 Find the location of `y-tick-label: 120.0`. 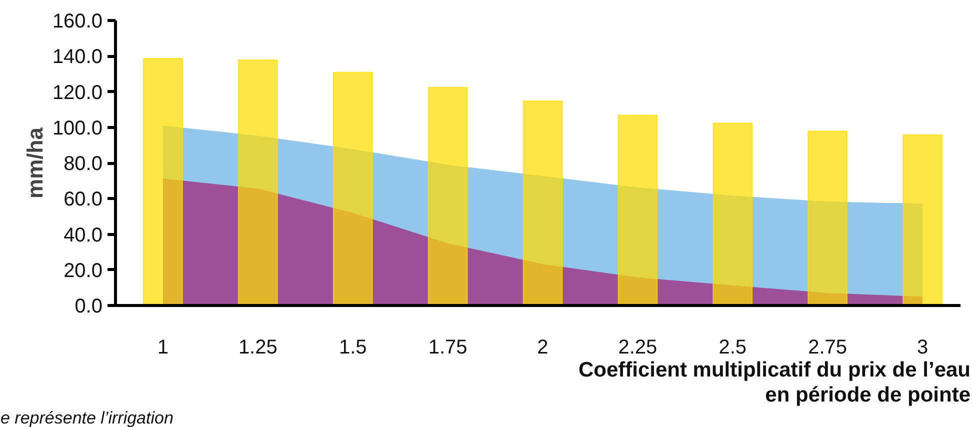

y-tick-label: 120.0 is located at coordinates (77, 93).